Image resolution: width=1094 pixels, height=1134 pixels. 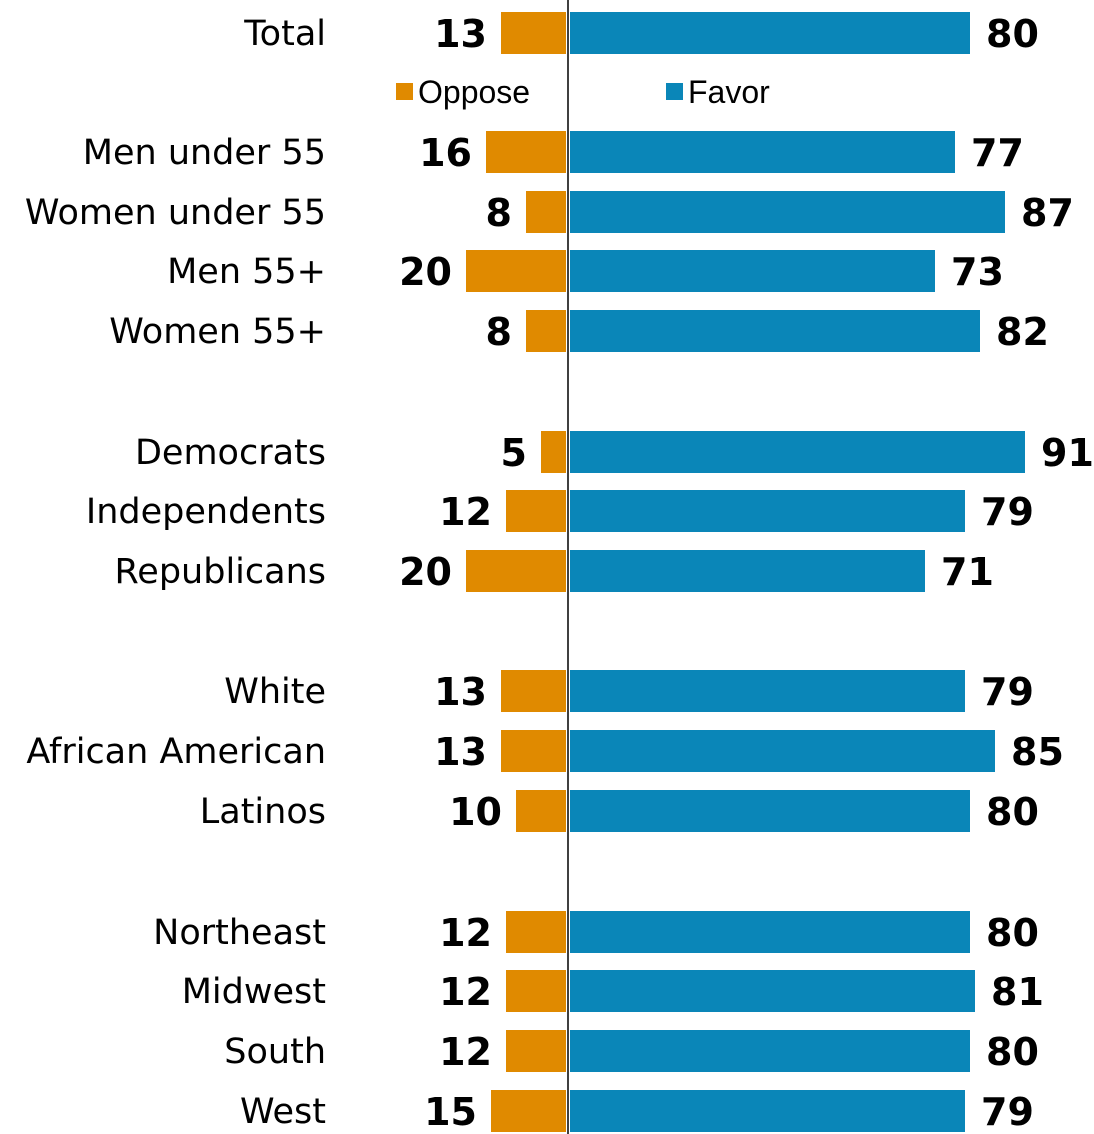 I want to click on legend-label-favor: Favor, so click(x=729, y=92).